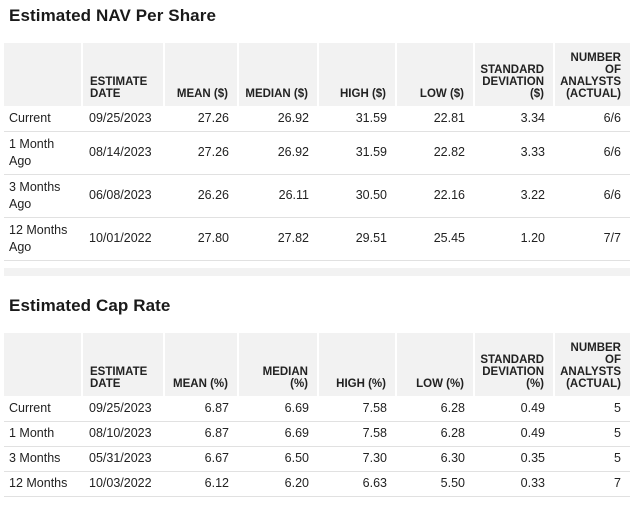 This screenshot has height=507, width=640. Describe the element at coordinates (514, 196) in the screenshot. I see `std-dev-cell: 3.22` at that location.